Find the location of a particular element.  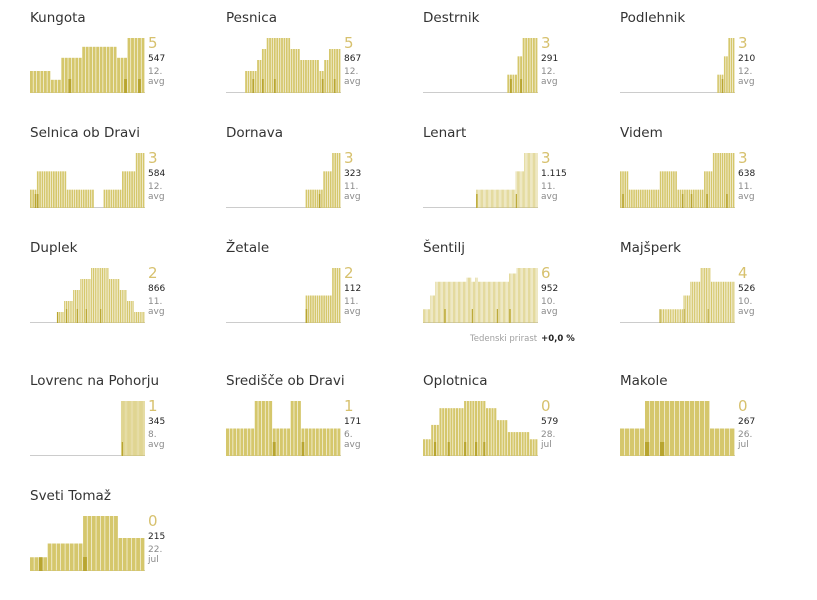

last-date-label: 11. avg is located at coordinates (746, 192).